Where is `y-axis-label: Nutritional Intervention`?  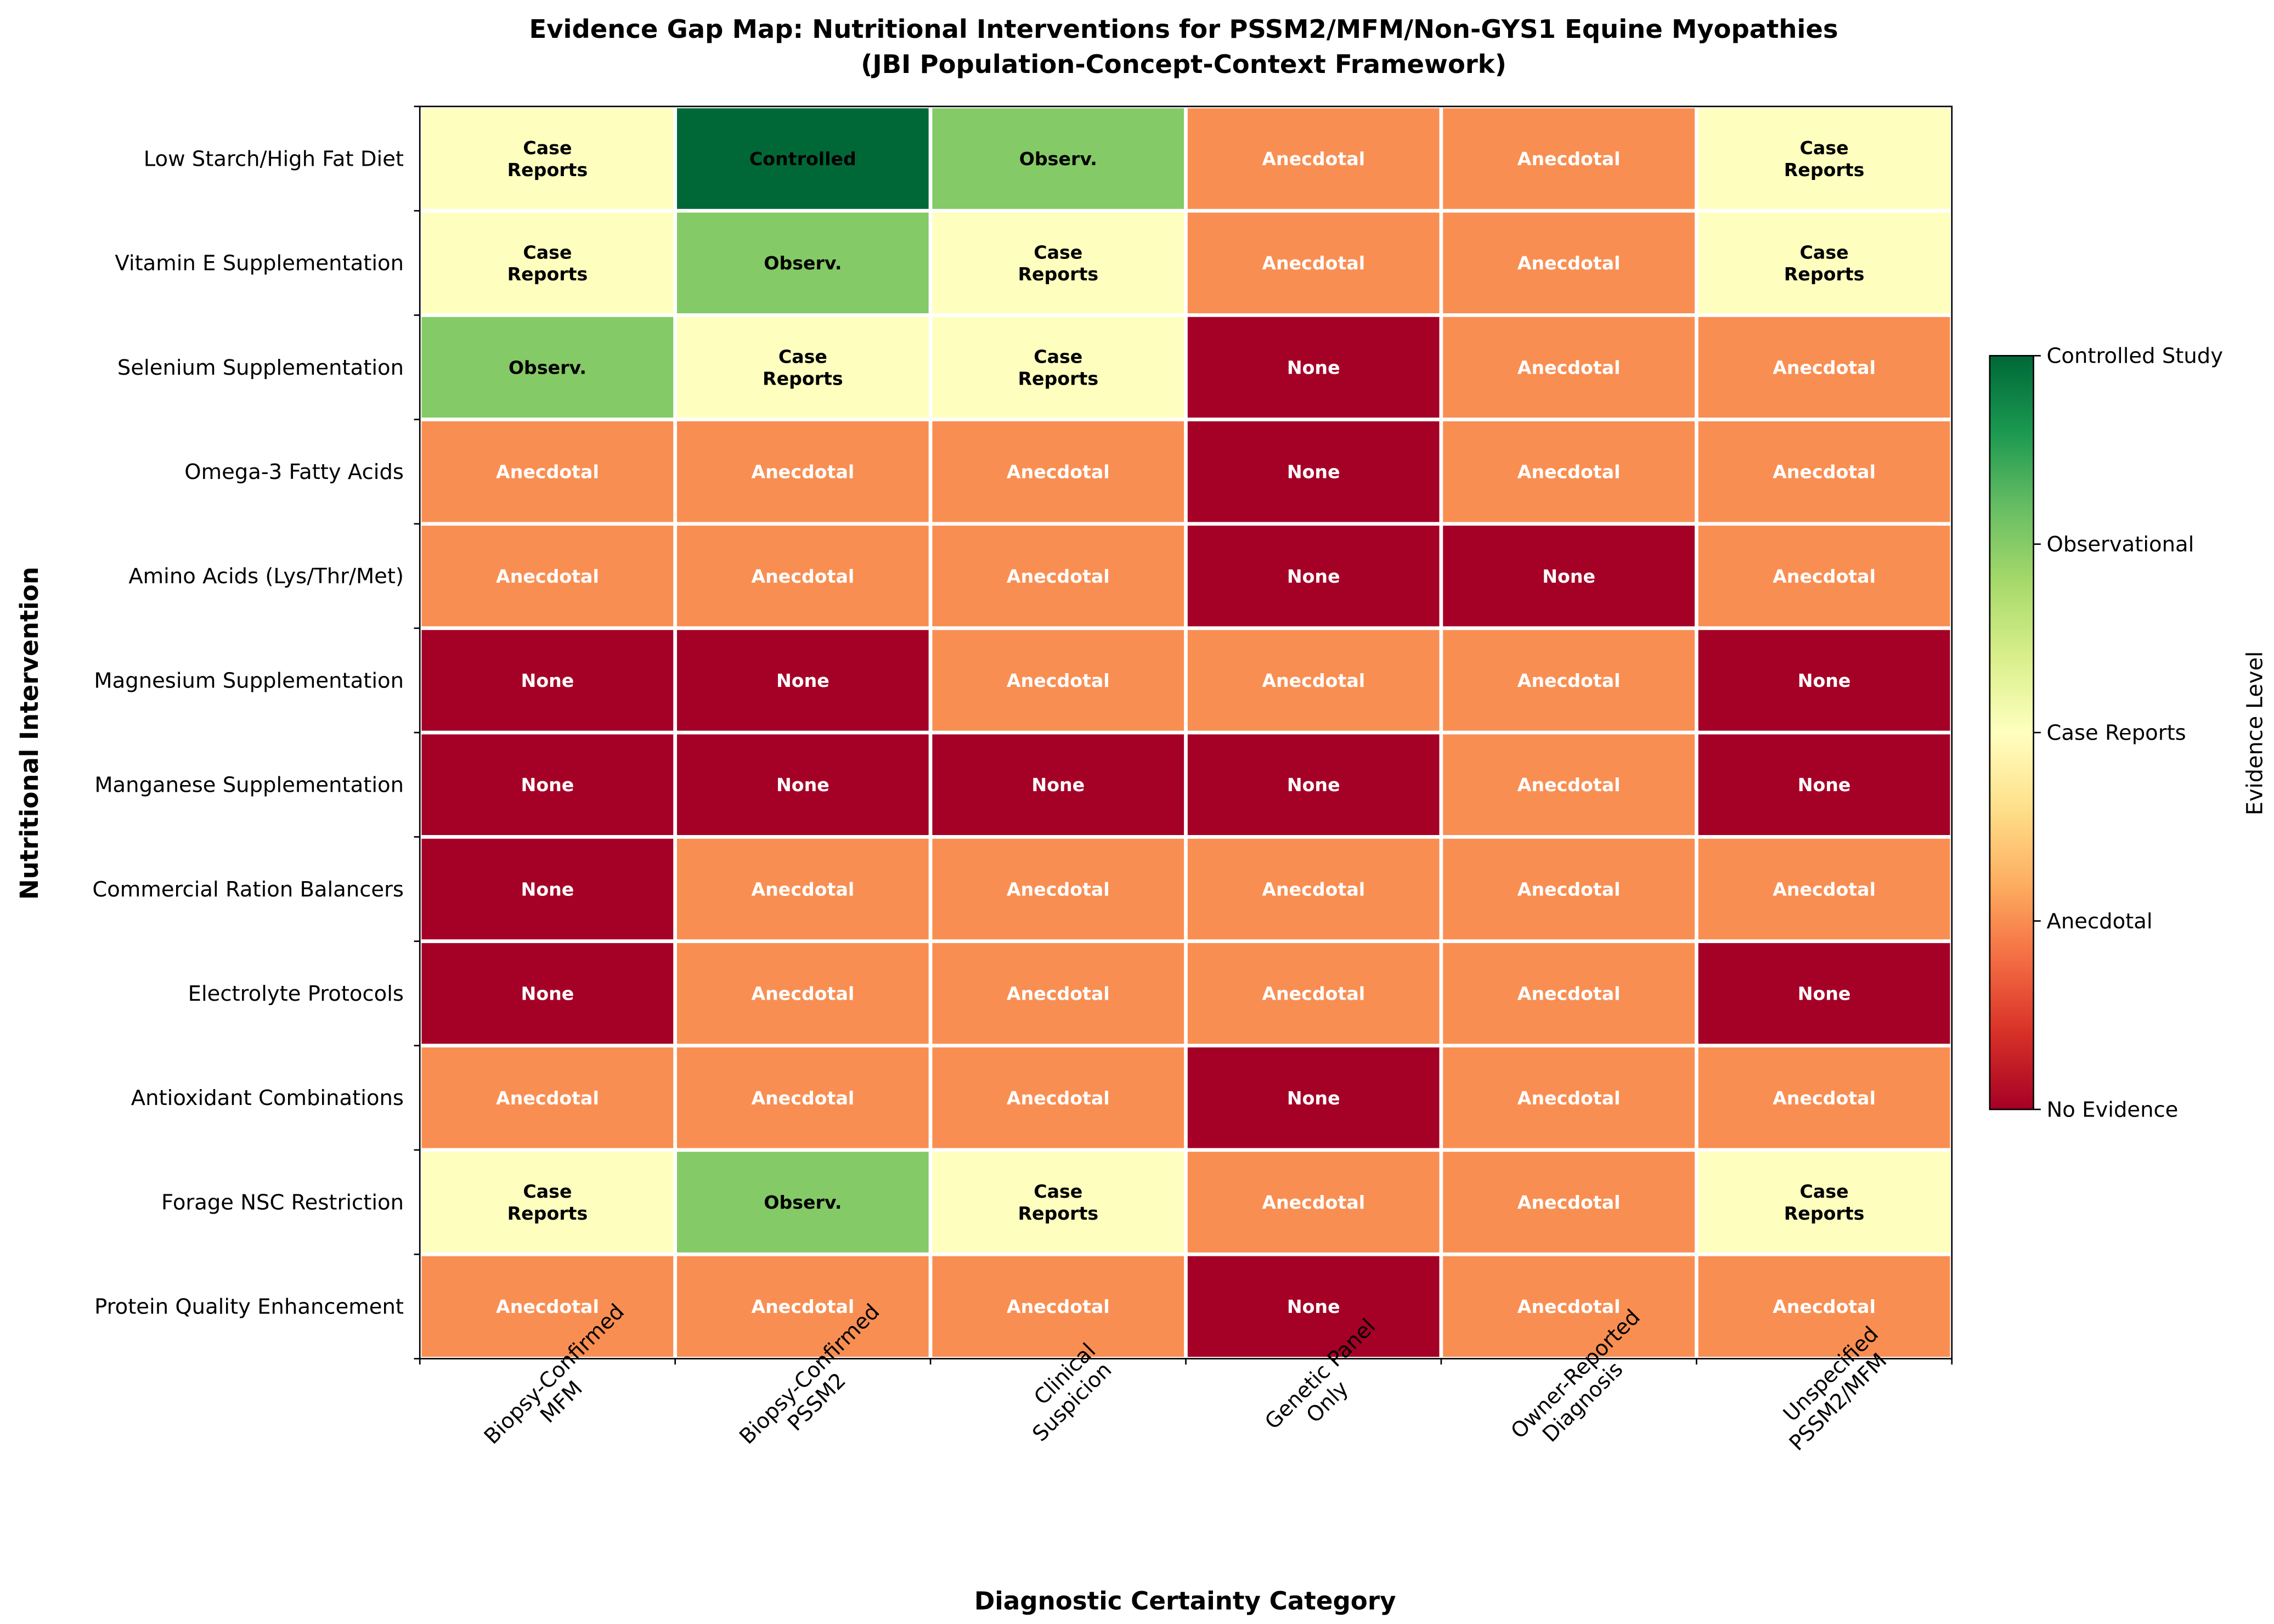 y-axis-label: Nutritional Intervention is located at coordinates (29, 733).